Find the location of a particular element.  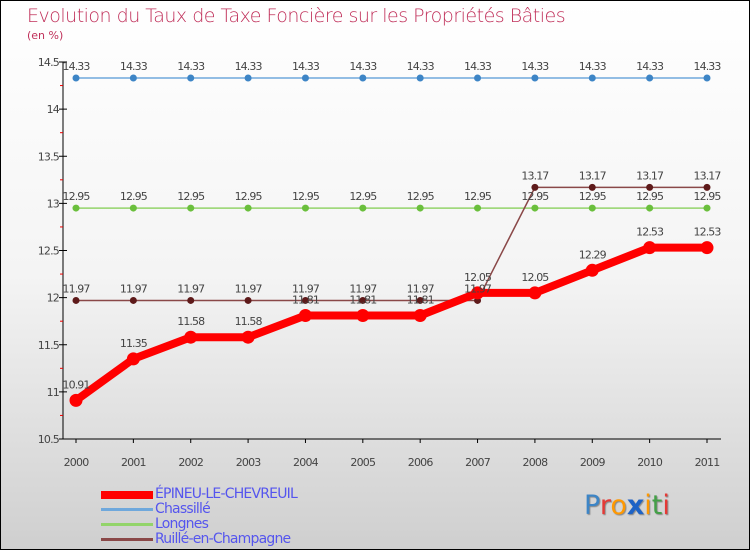

x-tick-label: 2008 is located at coordinates (536, 462).